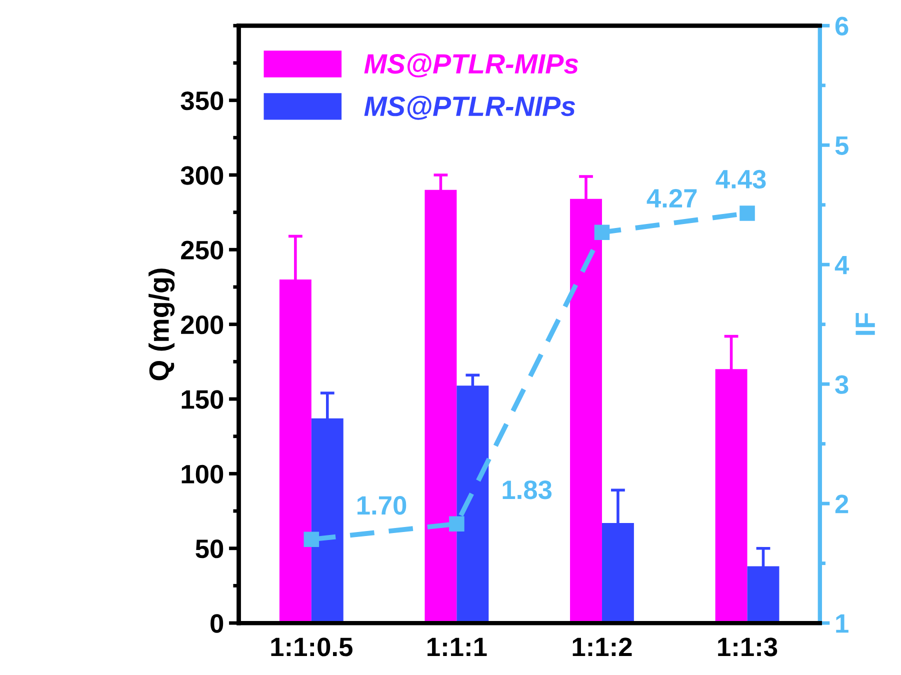 The height and width of the screenshot is (675, 901). I want to click on y2-tick-label: 1, so click(842, 623).